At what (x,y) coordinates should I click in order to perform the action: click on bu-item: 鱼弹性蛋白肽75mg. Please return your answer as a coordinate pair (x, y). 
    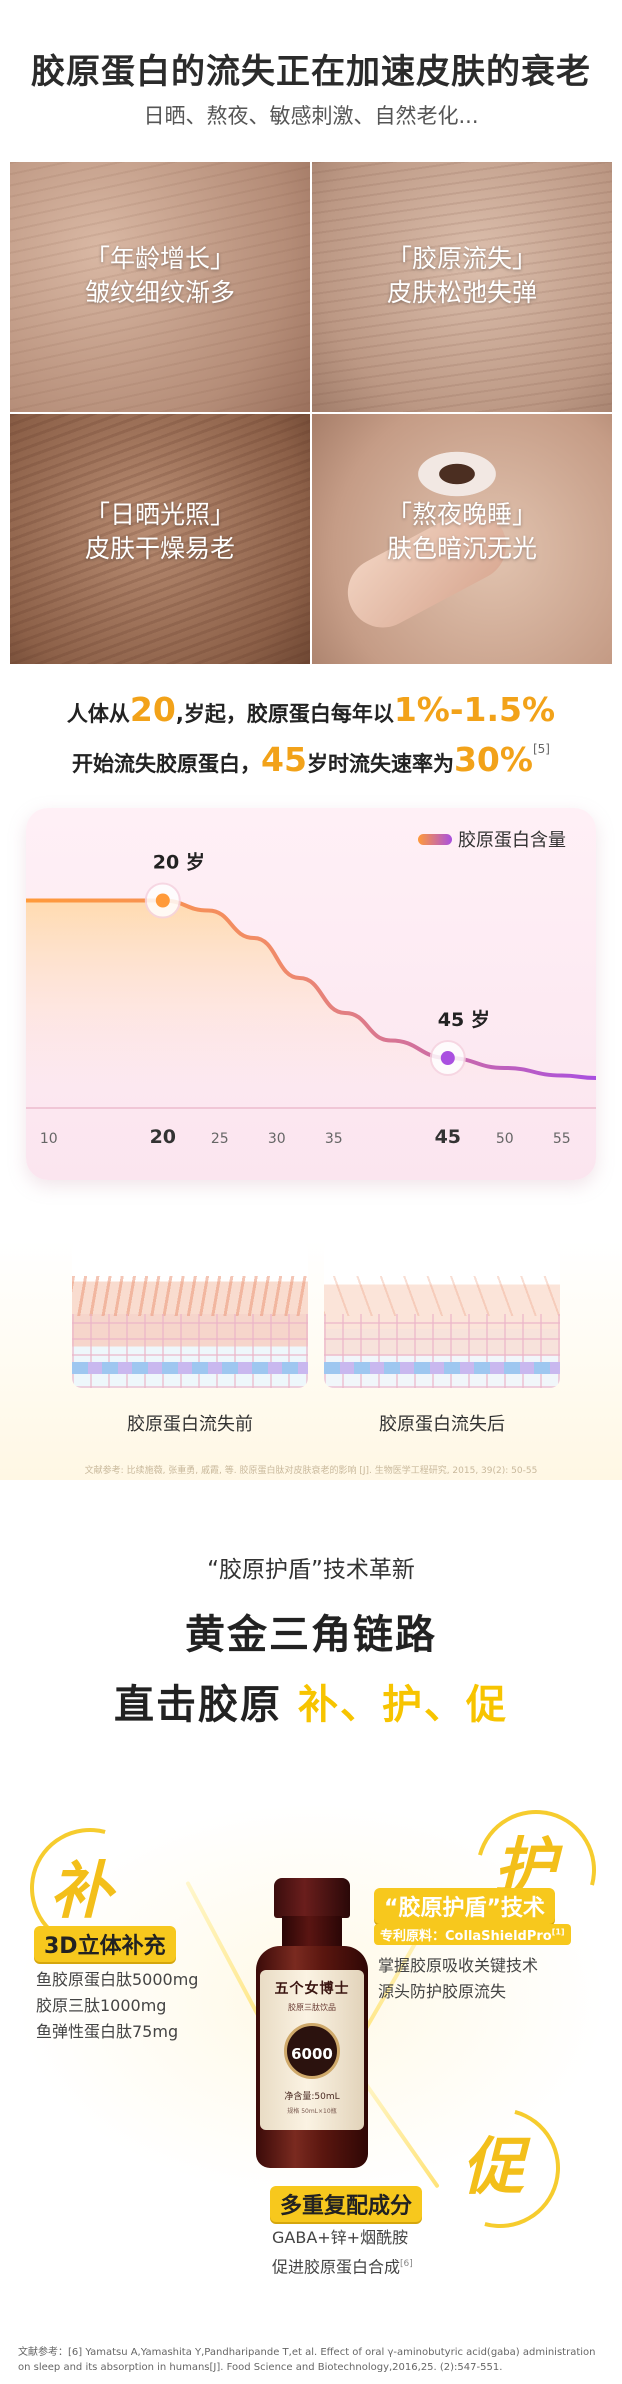
    Looking at the image, I should click on (107, 2031).